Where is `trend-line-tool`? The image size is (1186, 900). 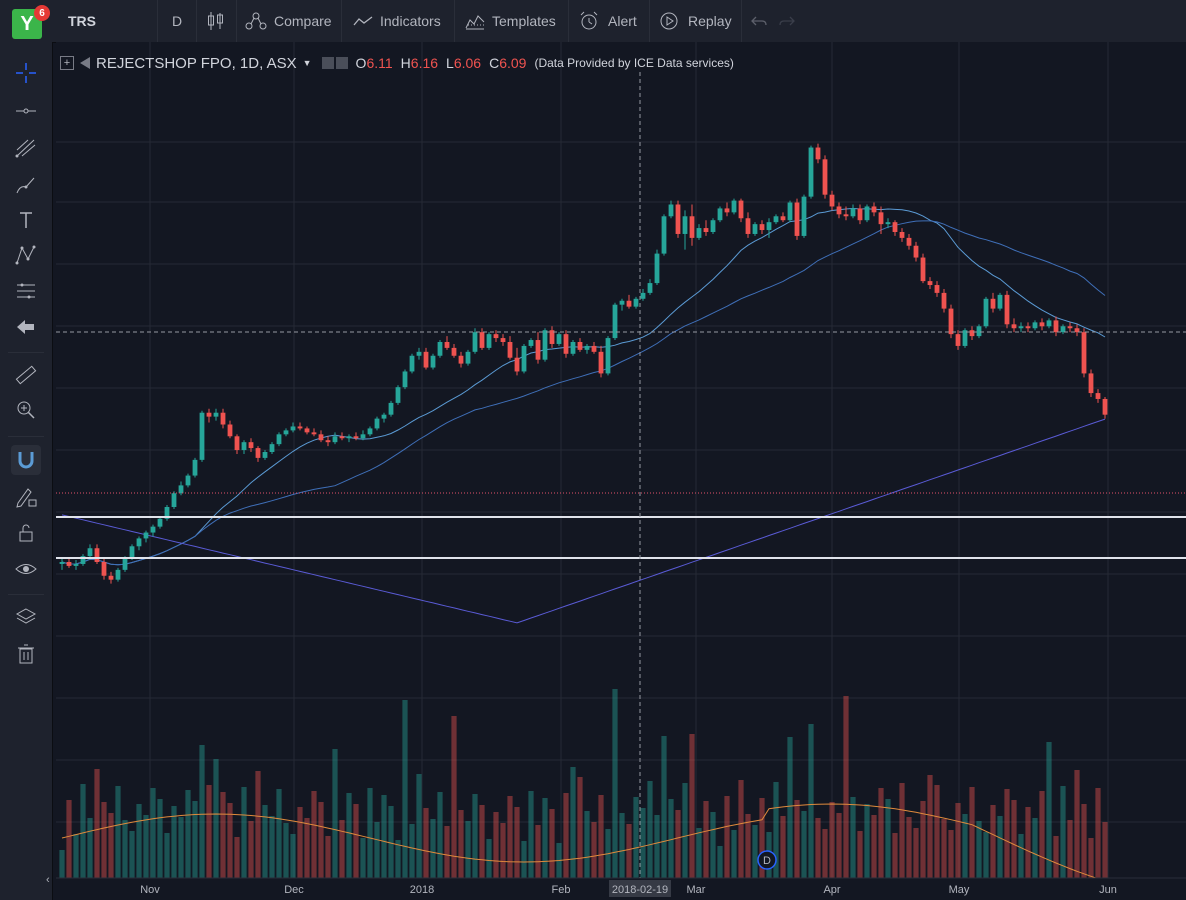
trend-line-tool is located at coordinates (26, 111).